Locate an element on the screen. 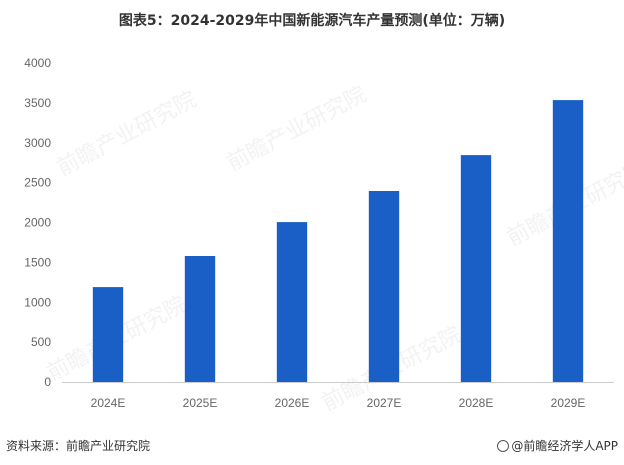 The width and height of the screenshot is (624, 465). bar-2028E is located at coordinates (476, 268).